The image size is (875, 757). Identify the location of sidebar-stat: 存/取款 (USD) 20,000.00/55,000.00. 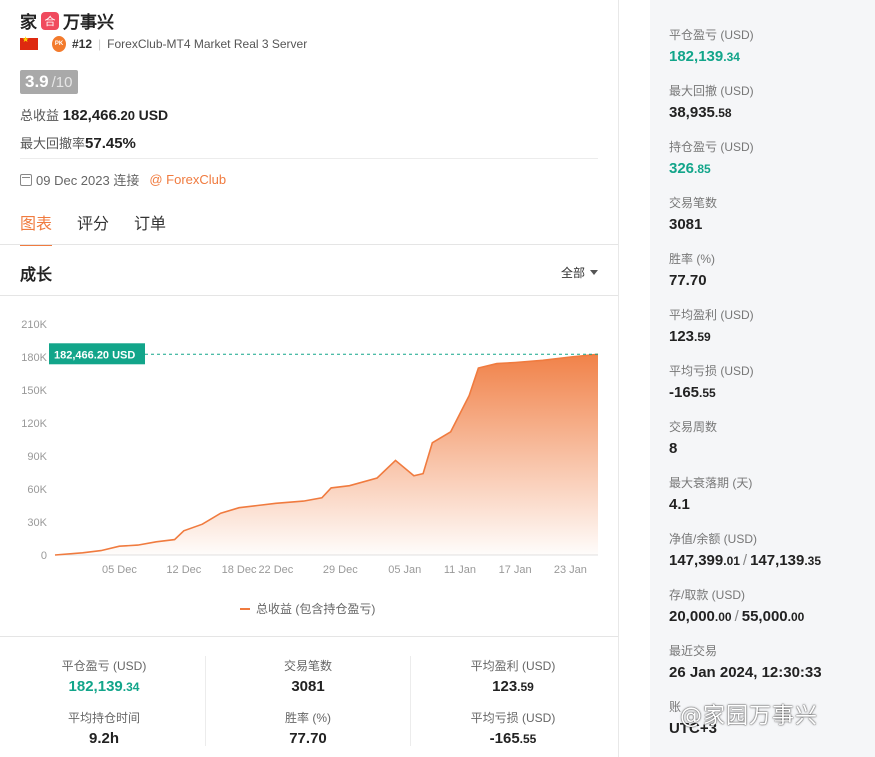
(736, 605).